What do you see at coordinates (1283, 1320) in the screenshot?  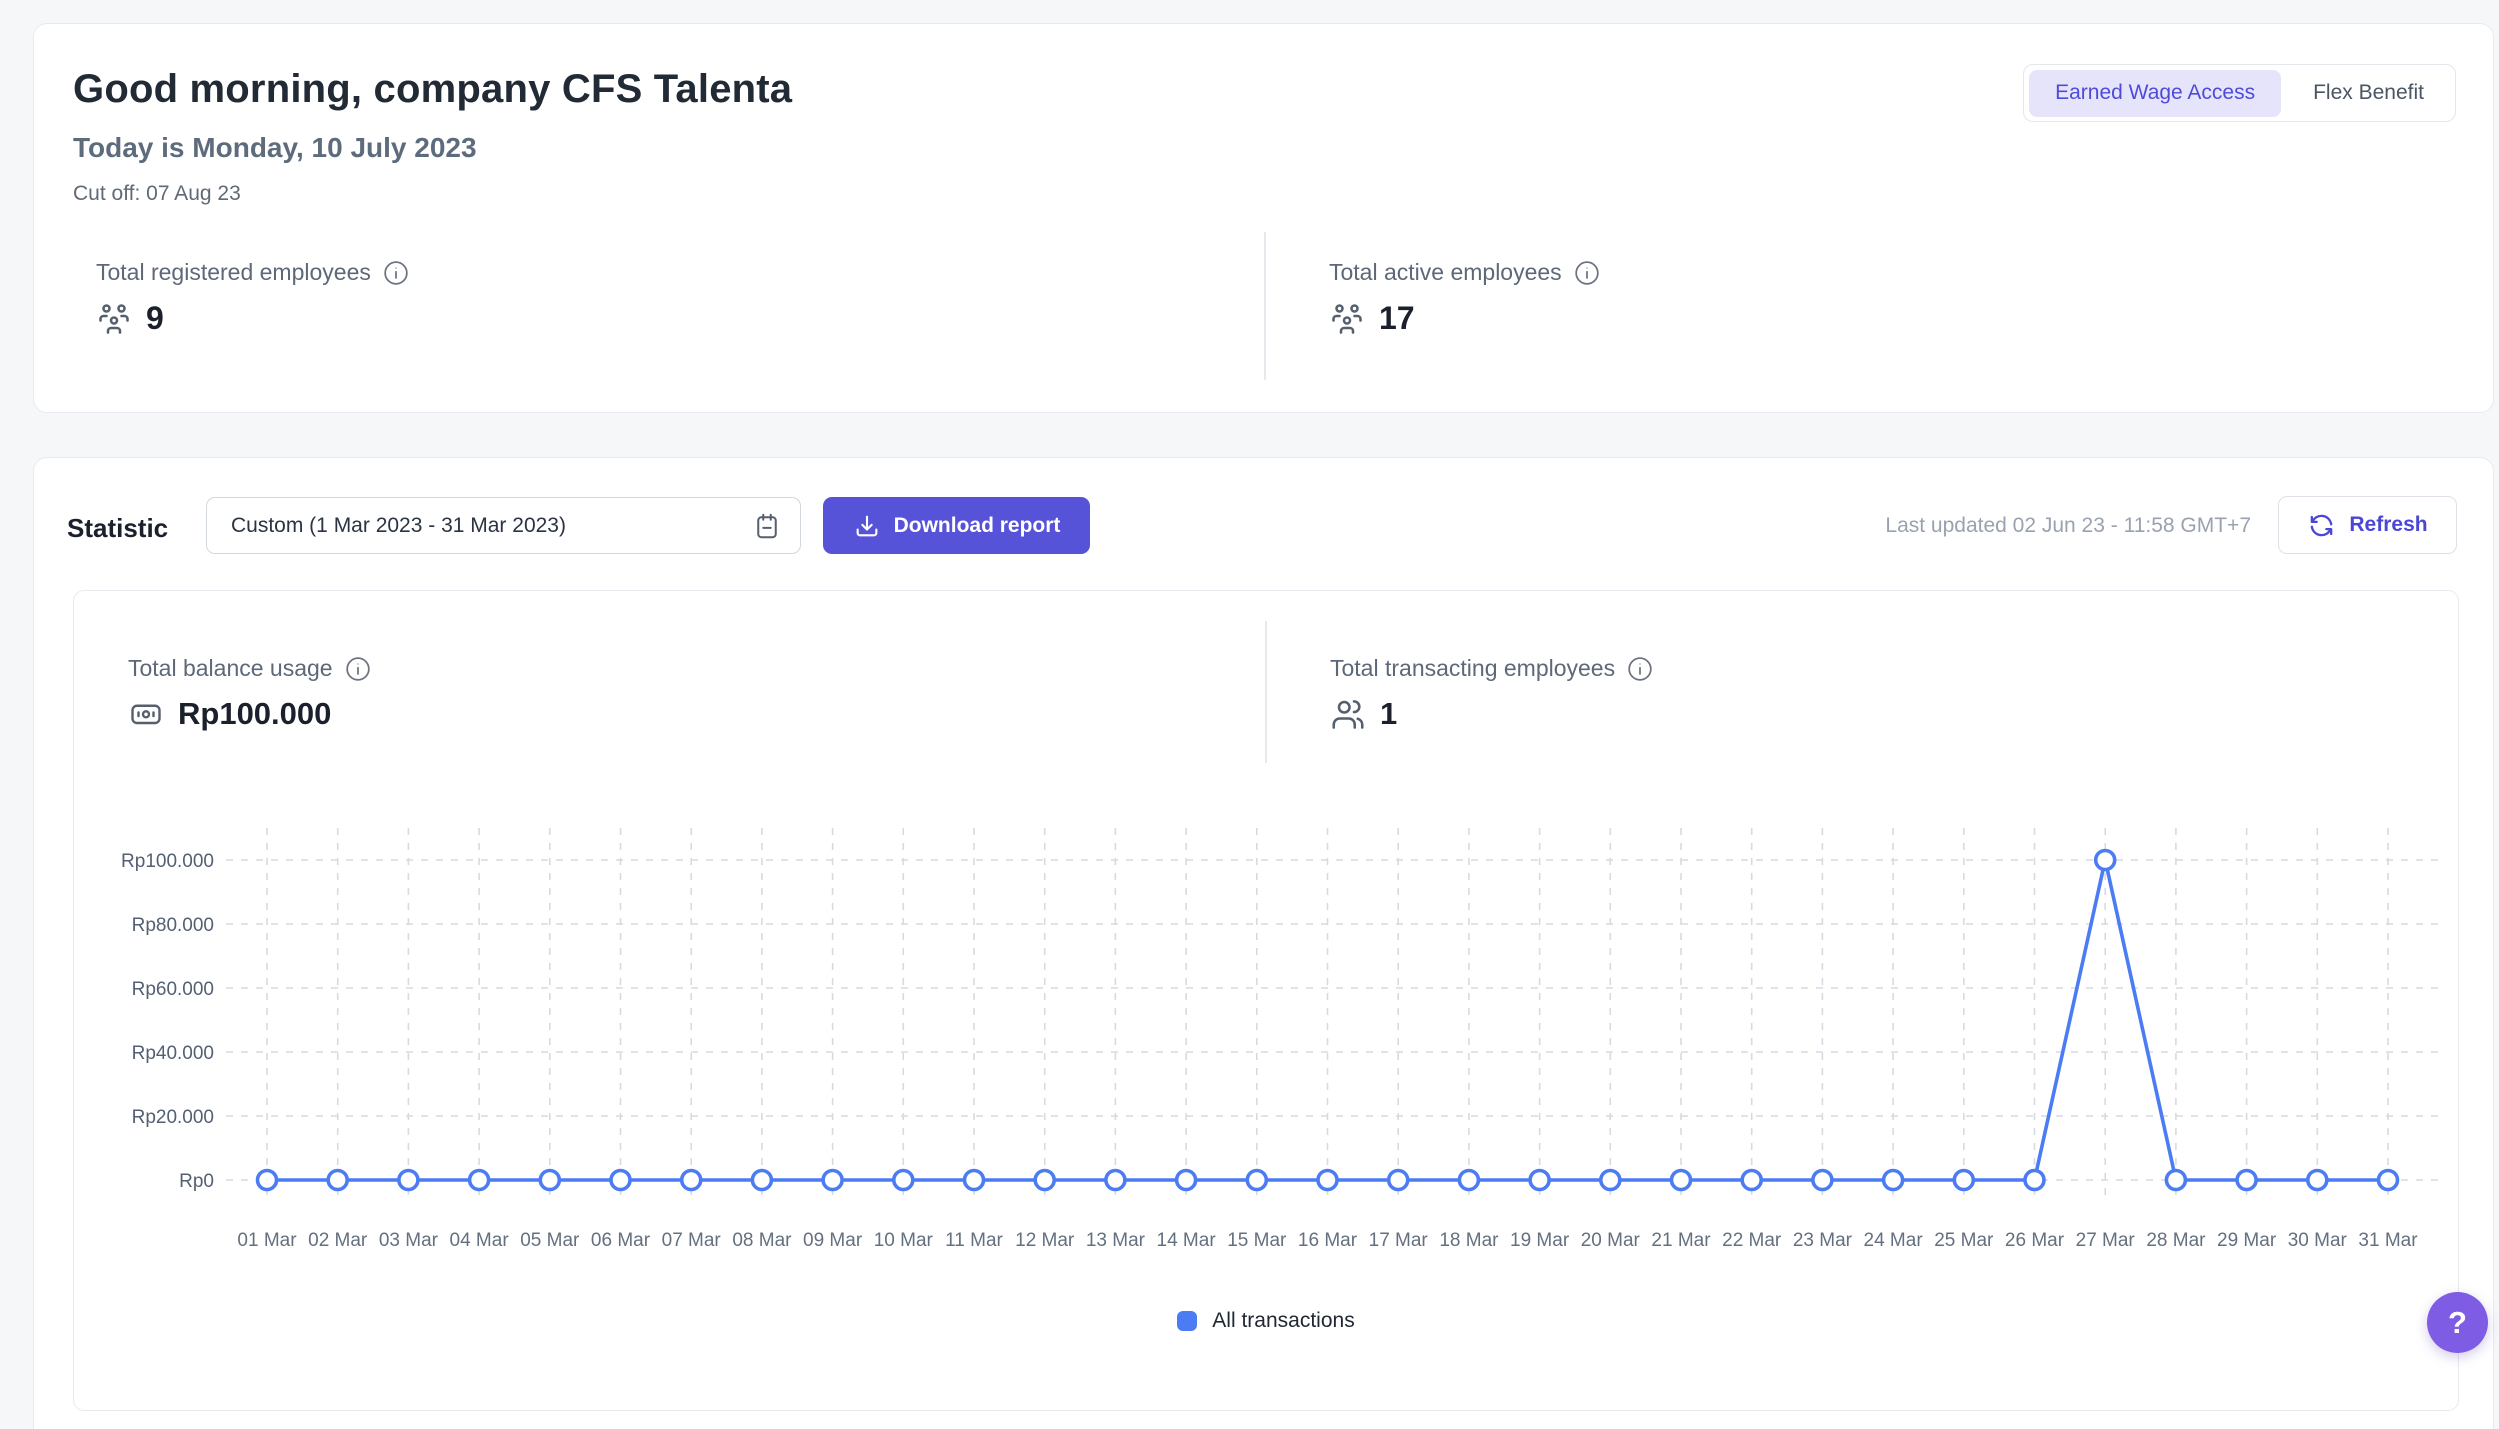 I see `legend-label: All transactions` at bounding box center [1283, 1320].